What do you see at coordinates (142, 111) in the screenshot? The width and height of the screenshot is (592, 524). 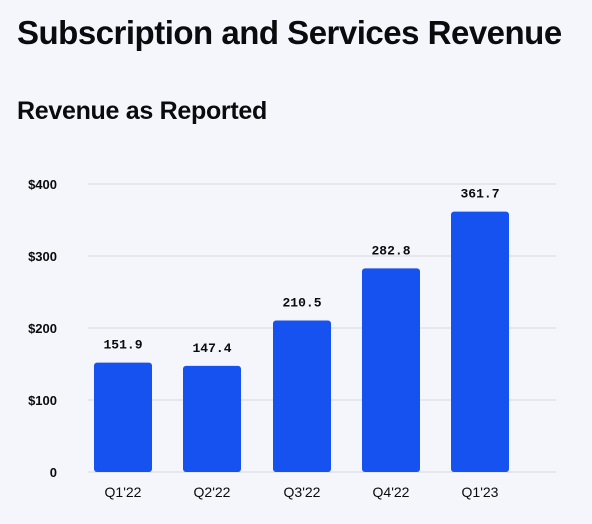 I see `chart-subtitle: Revenue as Reported` at bounding box center [142, 111].